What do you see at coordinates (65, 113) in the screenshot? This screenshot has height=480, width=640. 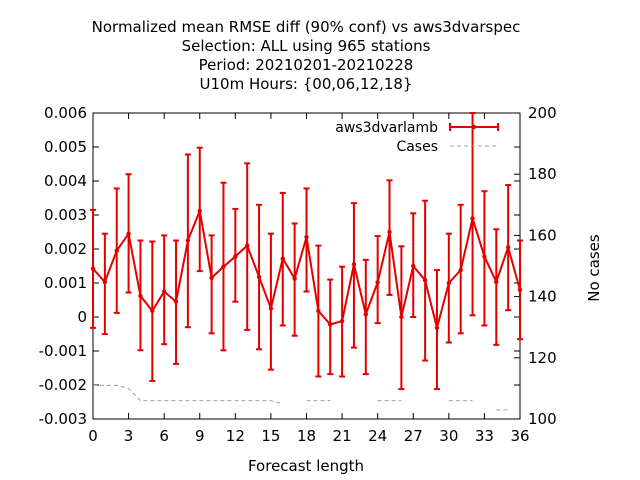 I see `y-tick-label: 0.006` at bounding box center [65, 113].